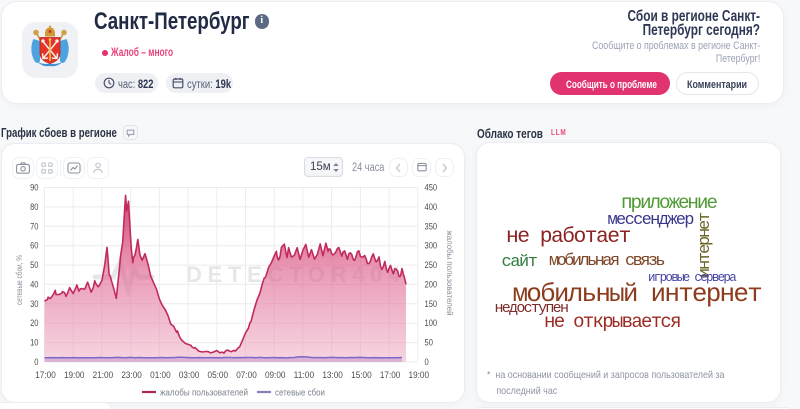  I want to click on svg-text: 40, so click(34, 284).